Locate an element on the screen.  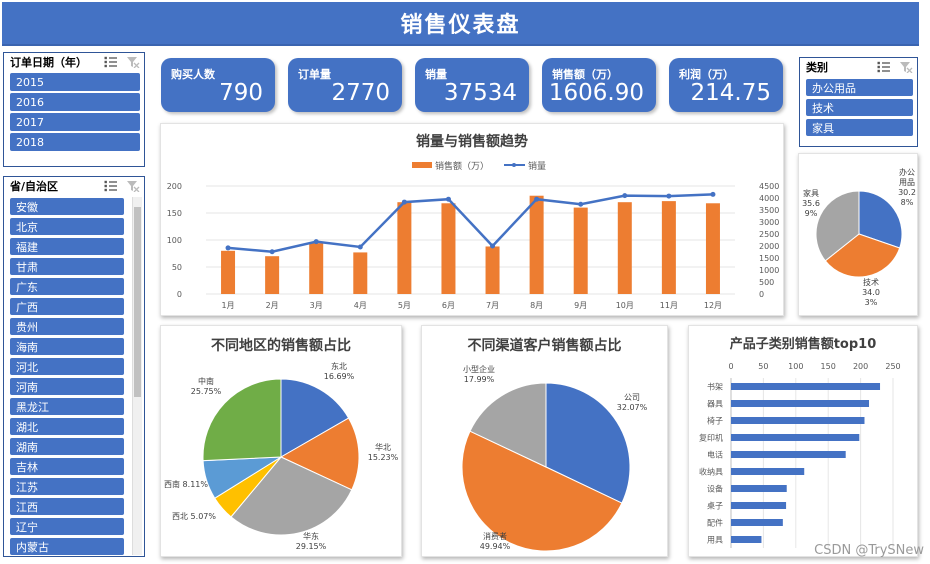
pie-label-line: 东北 is located at coordinates (339, 366).